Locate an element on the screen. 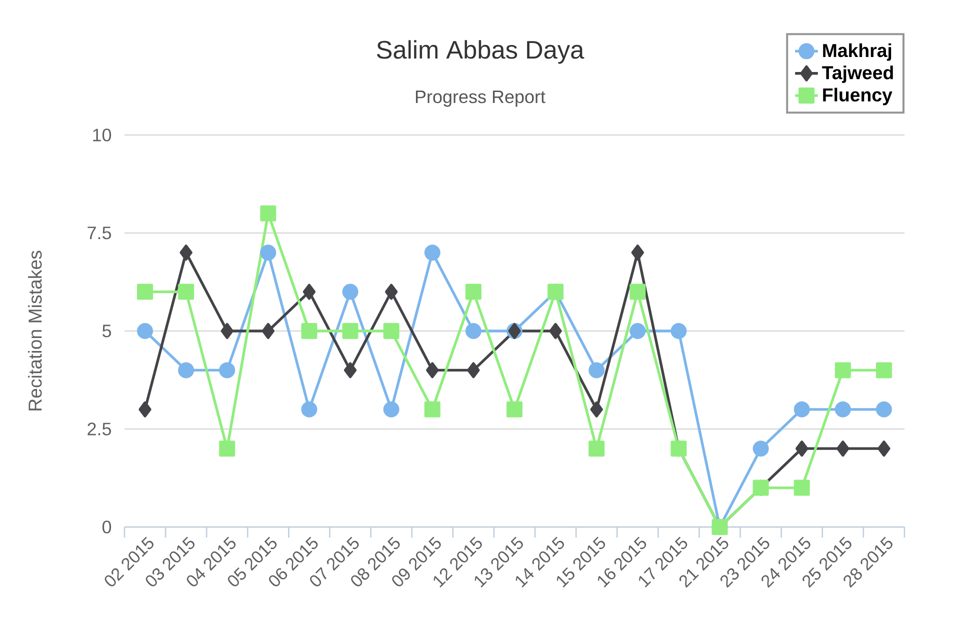 This screenshot has height=640, width=960. y-tick-label: 7.5 is located at coordinates (100, 233).